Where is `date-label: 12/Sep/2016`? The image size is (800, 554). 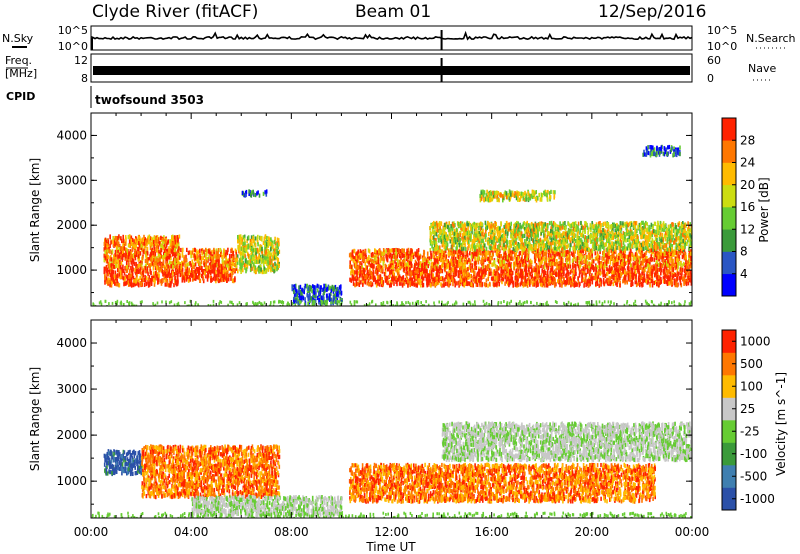 date-label: 12/Sep/2016 is located at coordinates (652, 12).